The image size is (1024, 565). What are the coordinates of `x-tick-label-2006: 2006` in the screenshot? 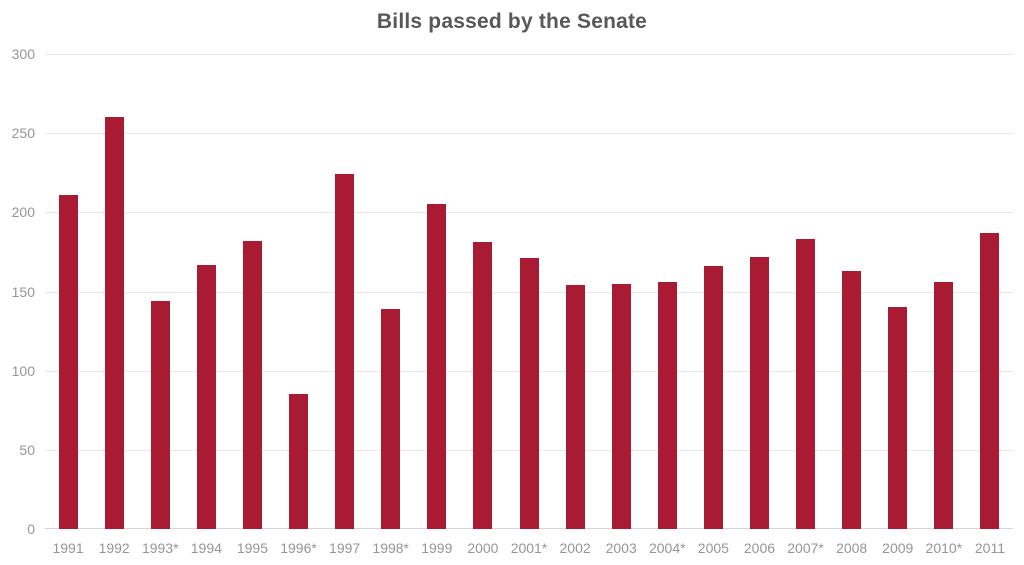 It's located at (759, 548).